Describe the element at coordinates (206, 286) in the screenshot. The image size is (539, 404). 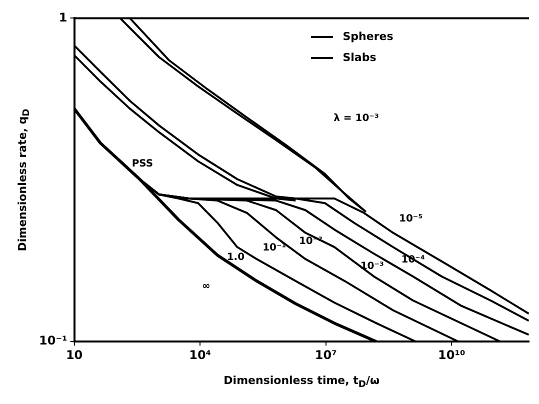
I see `annotation: ∞` at that location.